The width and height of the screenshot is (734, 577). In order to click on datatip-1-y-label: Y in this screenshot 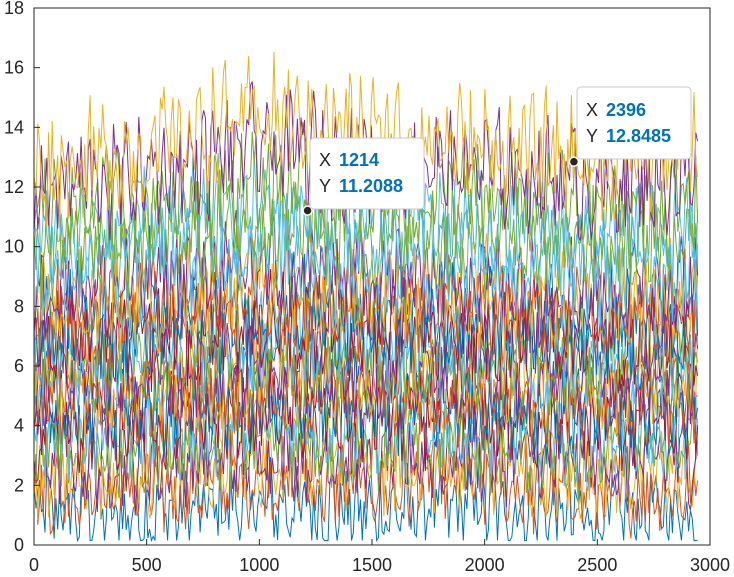, I will do `click(325, 186)`.